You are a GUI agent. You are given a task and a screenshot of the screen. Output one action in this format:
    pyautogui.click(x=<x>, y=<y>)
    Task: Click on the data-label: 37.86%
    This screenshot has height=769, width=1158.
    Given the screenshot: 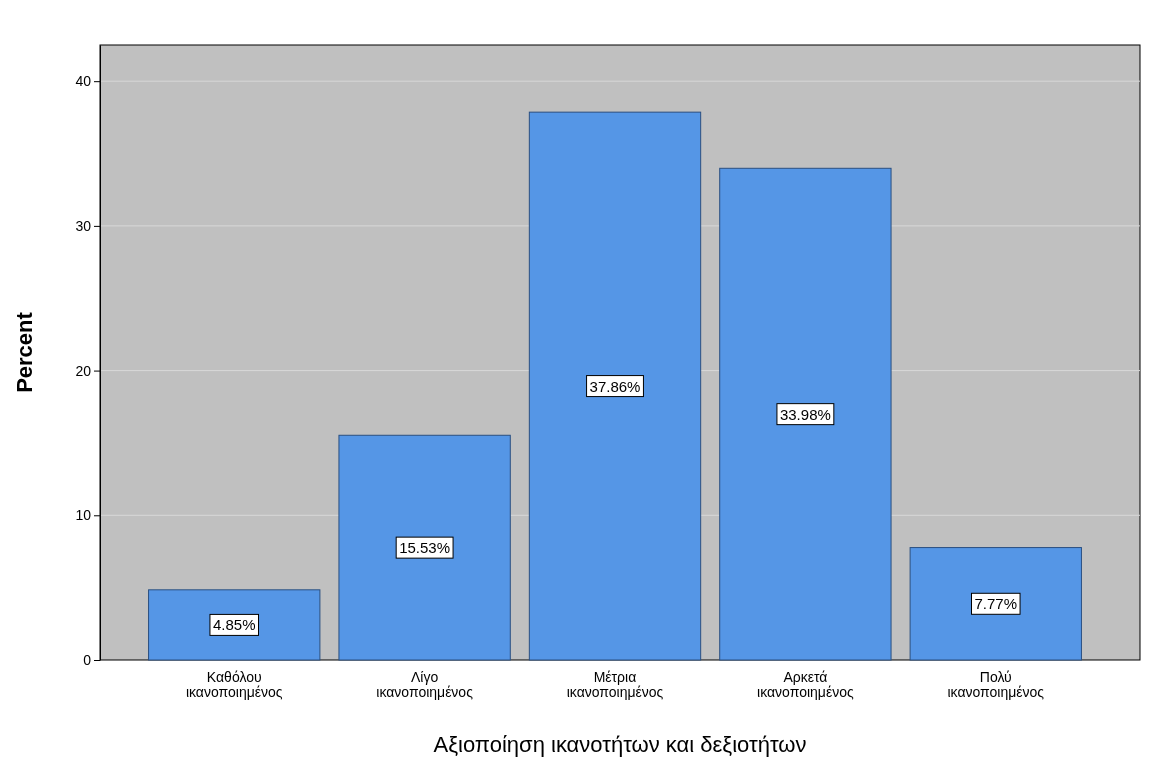 What is the action you would take?
    pyautogui.click(x=615, y=386)
    